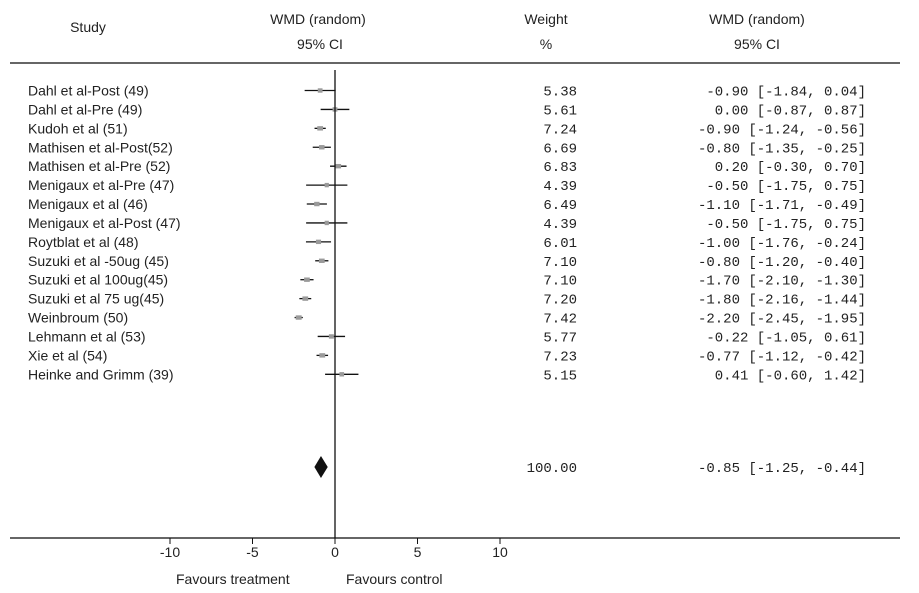 The image size is (919, 593). I want to click on study-name: Menigaux et al-Post (47), so click(104, 223).